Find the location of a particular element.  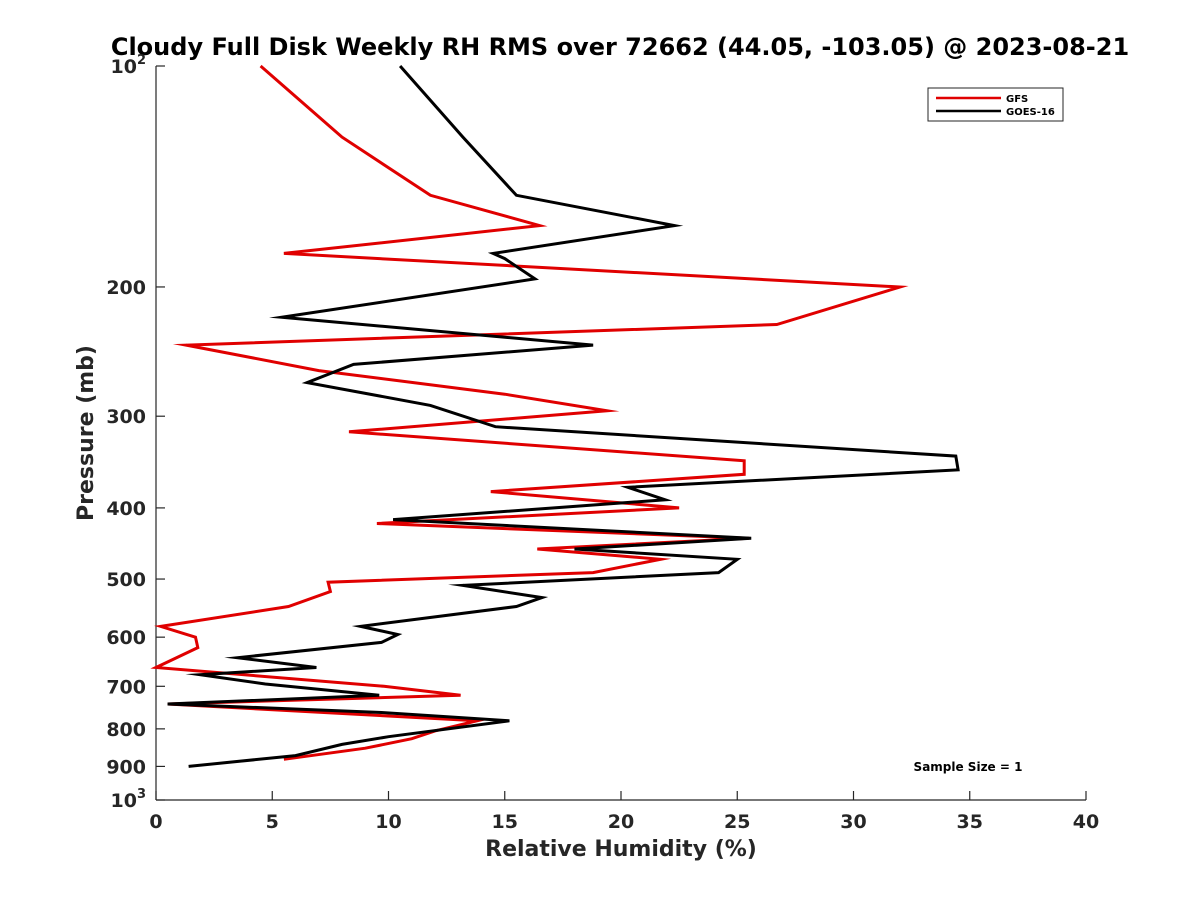

y-tick-base: 300 is located at coordinates (126, 417).